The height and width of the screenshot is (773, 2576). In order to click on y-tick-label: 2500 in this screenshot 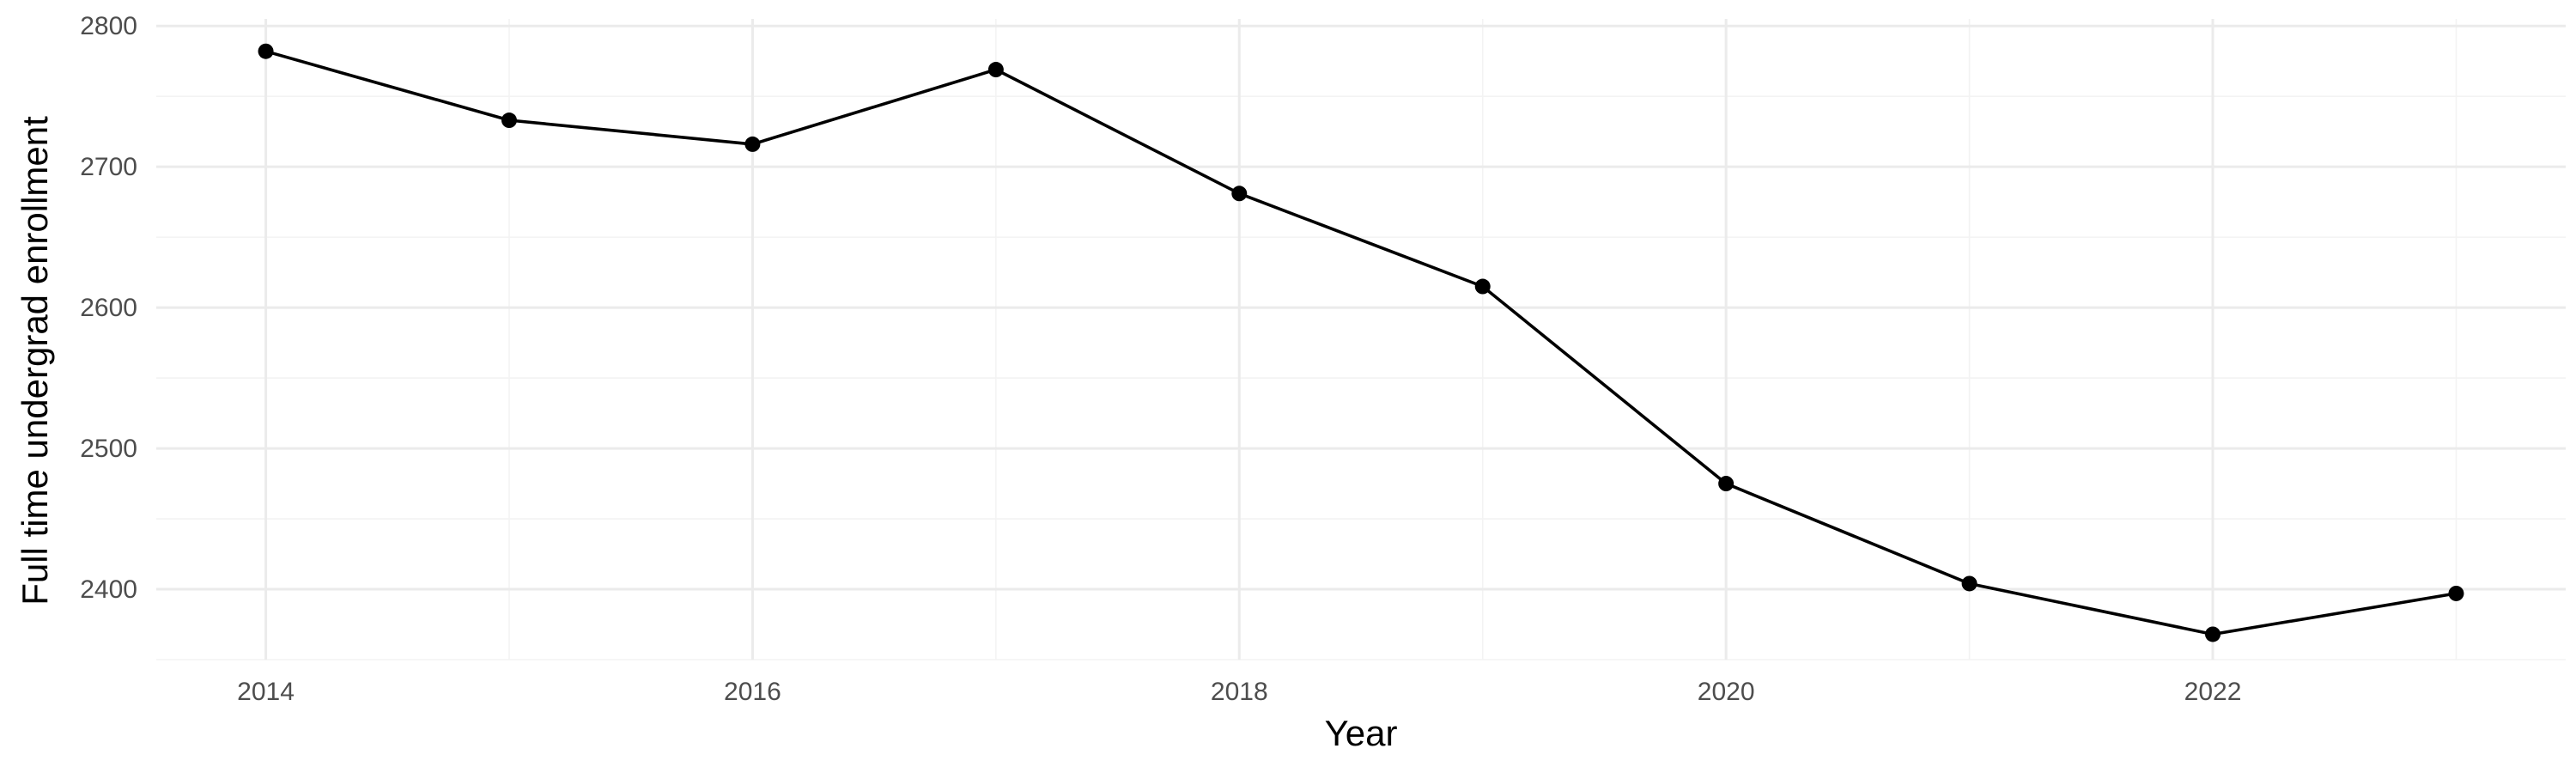, I will do `click(109, 449)`.